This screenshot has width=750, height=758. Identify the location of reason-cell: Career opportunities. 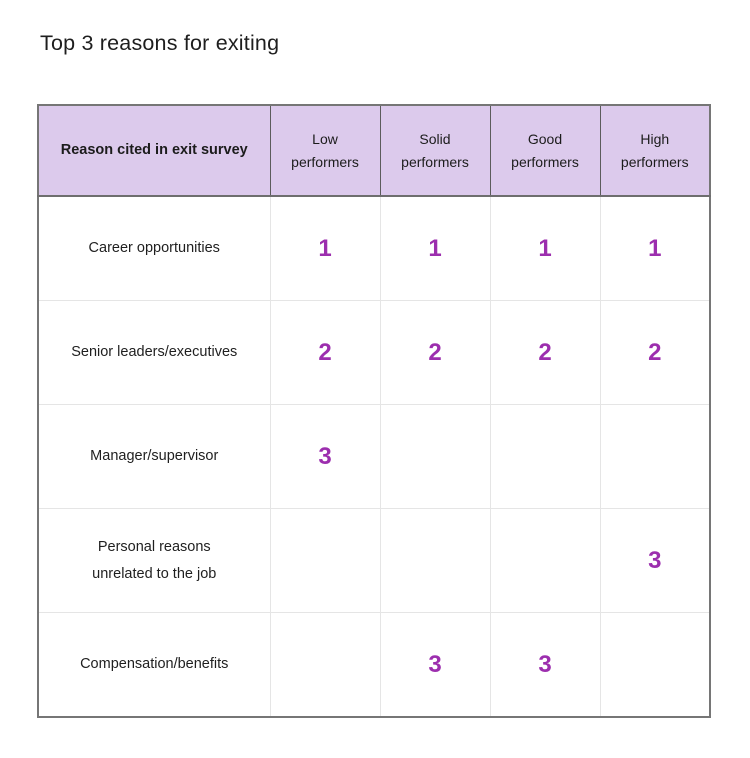
(154, 248).